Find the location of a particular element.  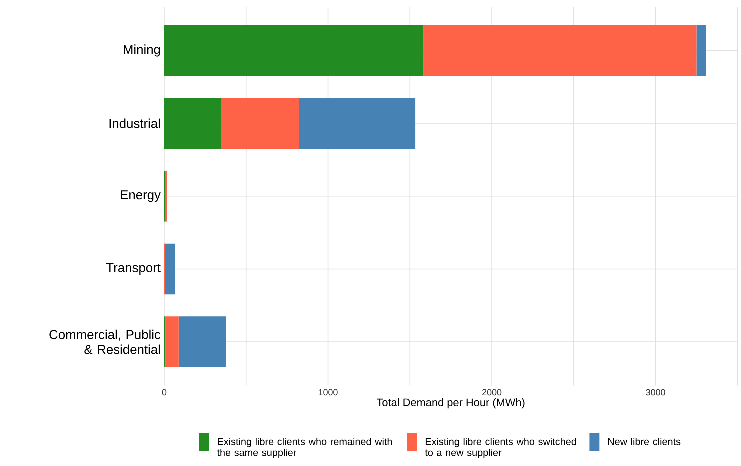

x-tick-label: 3000 is located at coordinates (656, 393).